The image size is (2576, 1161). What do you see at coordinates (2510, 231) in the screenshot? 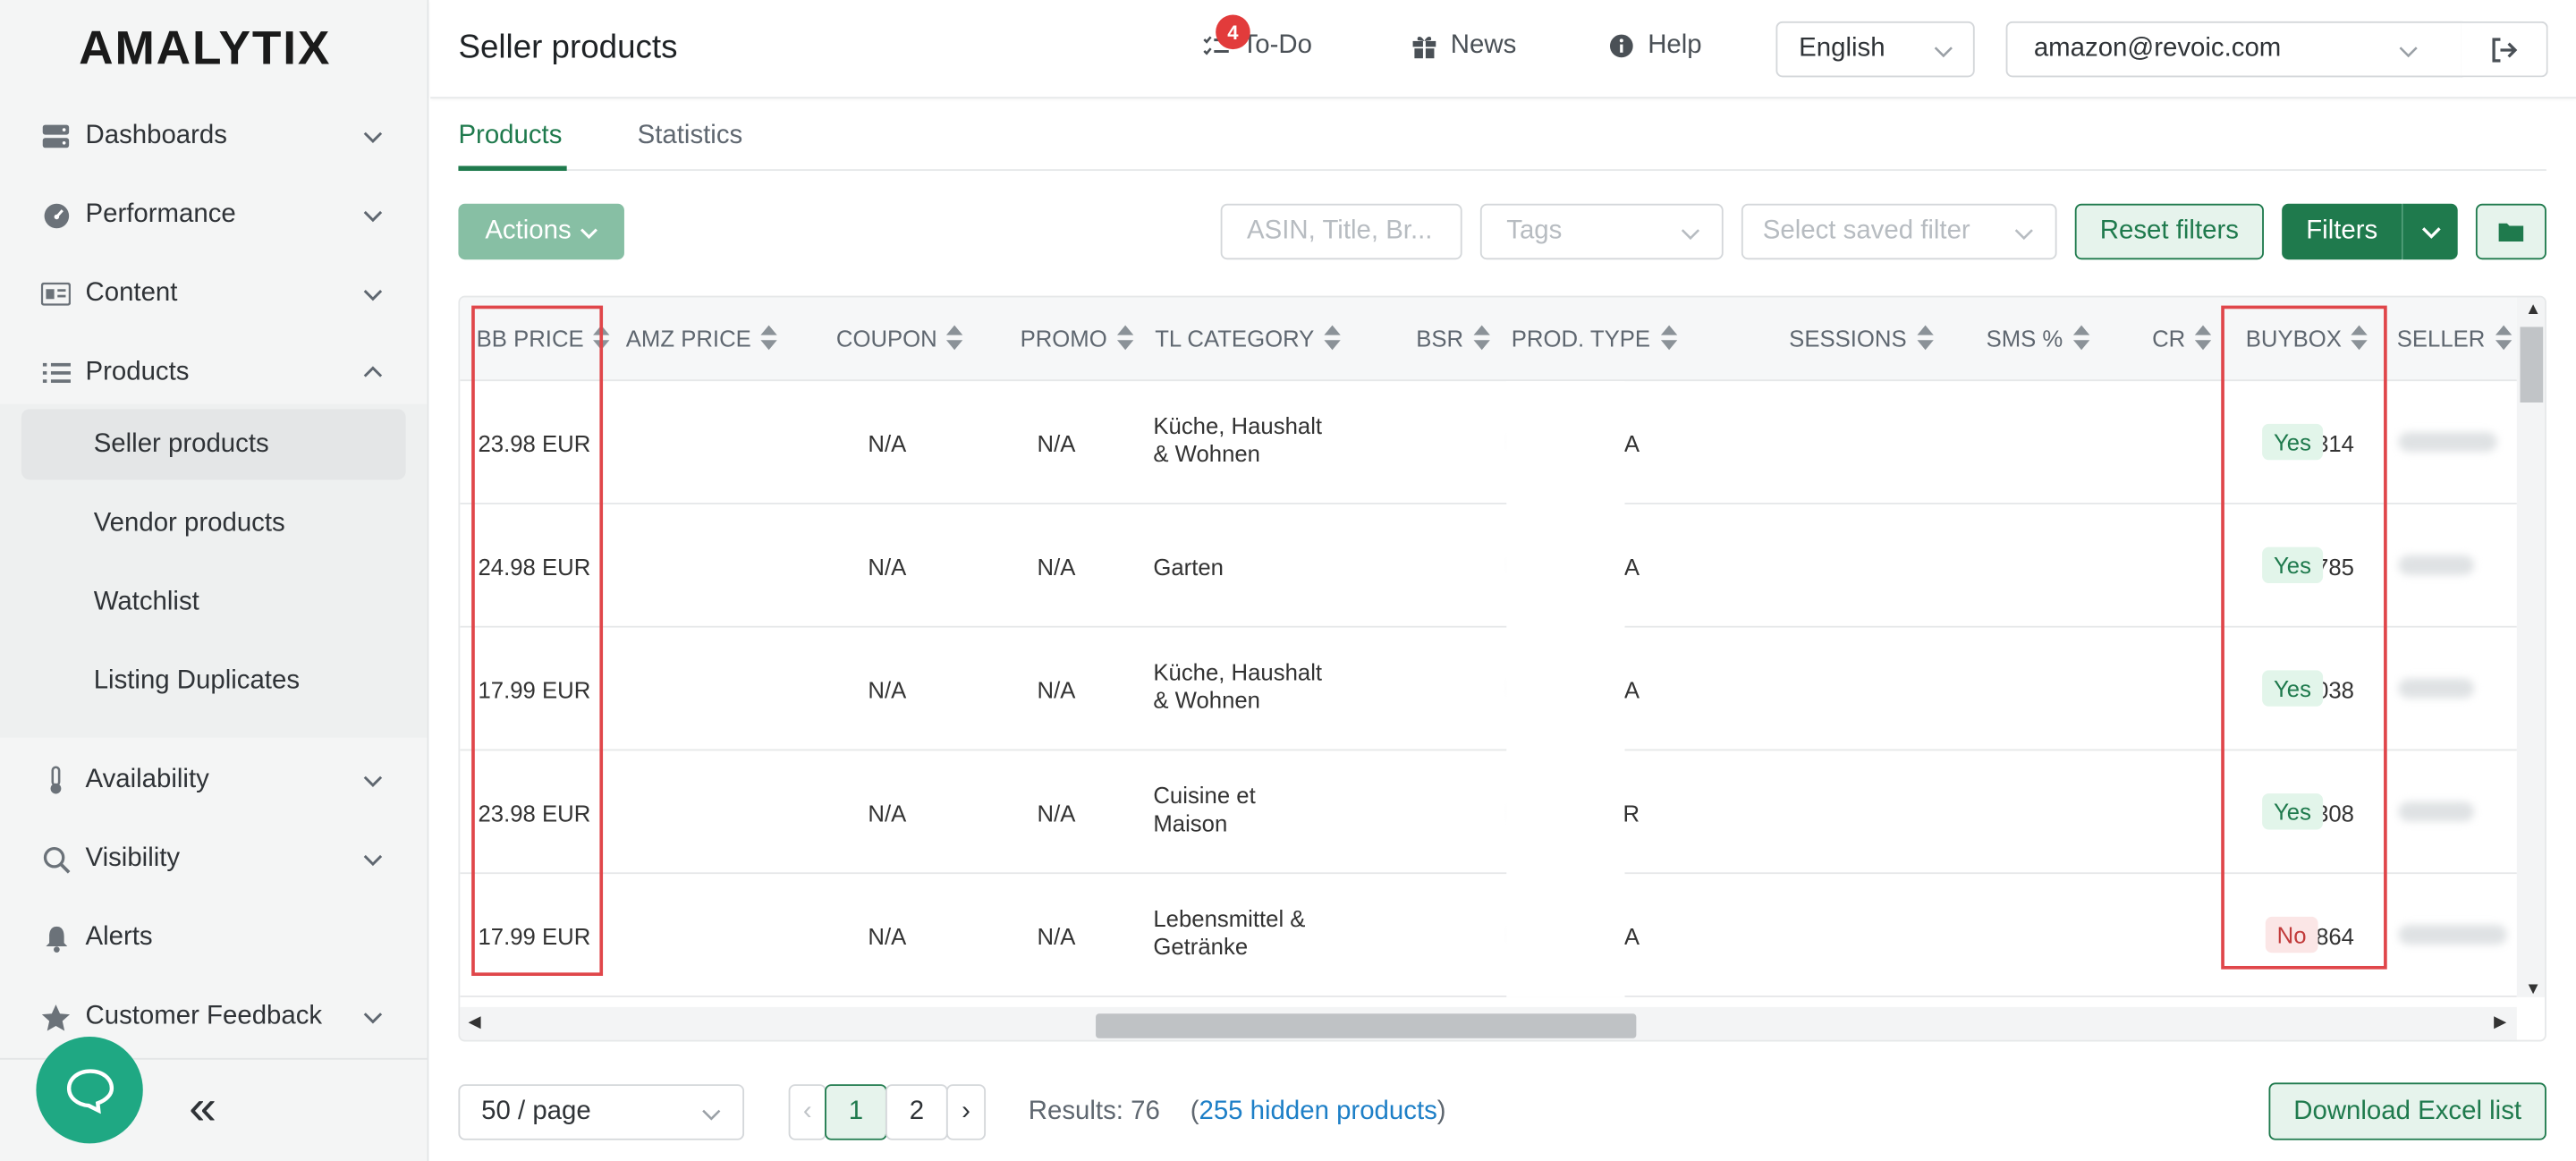
I see `saved-filters-folder-button` at bounding box center [2510, 231].